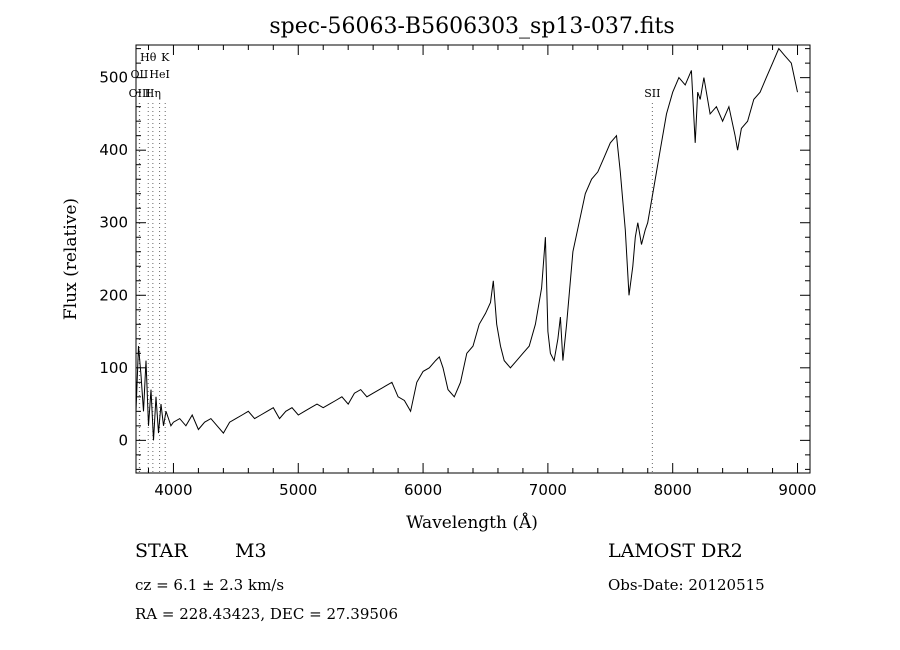 This screenshot has width=900, height=650. I want to click on line-marker-label-5: Hη, so click(153, 93).